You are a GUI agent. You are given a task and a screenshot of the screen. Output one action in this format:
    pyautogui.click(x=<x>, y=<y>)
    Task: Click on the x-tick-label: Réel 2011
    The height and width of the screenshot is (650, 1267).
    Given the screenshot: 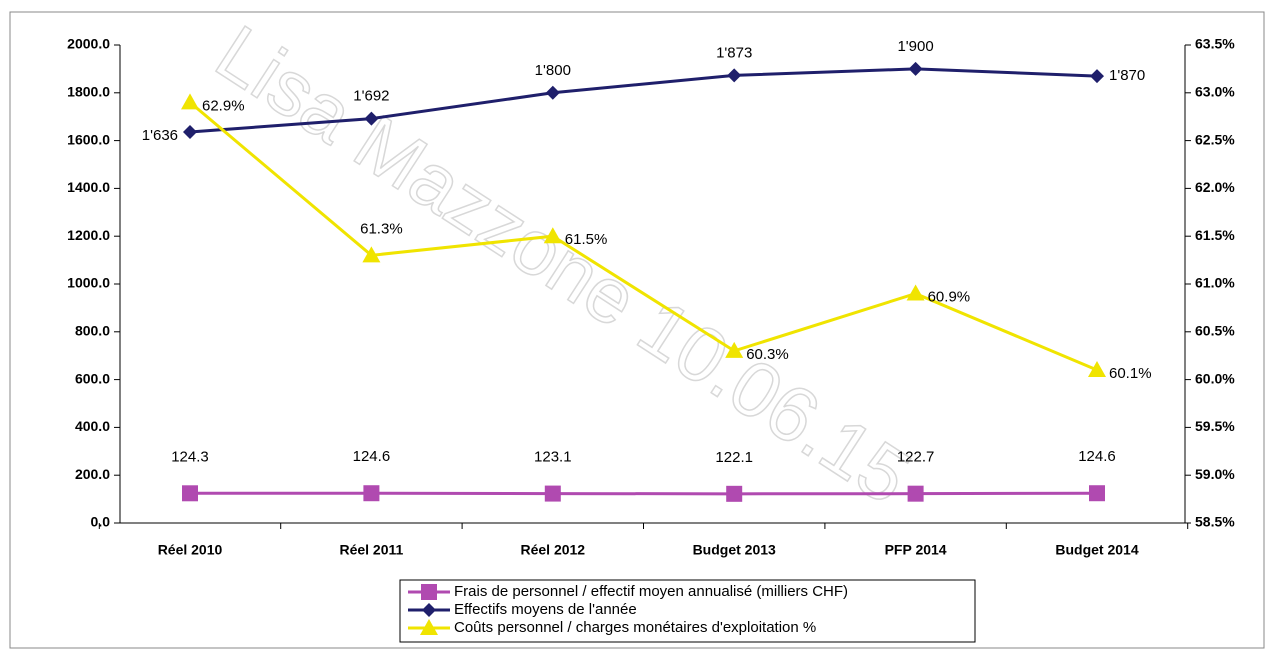 What is the action you would take?
    pyautogui.click(x=371, y=550)
    